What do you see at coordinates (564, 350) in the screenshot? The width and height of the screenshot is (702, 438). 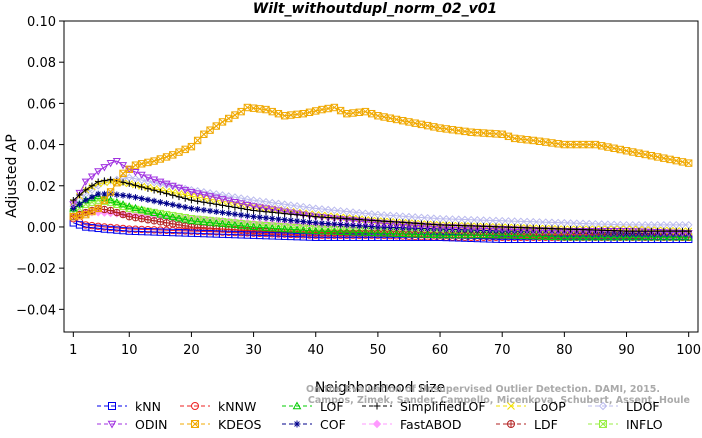 I see `x-tick-label: 80` at bounding box center [564, 350].